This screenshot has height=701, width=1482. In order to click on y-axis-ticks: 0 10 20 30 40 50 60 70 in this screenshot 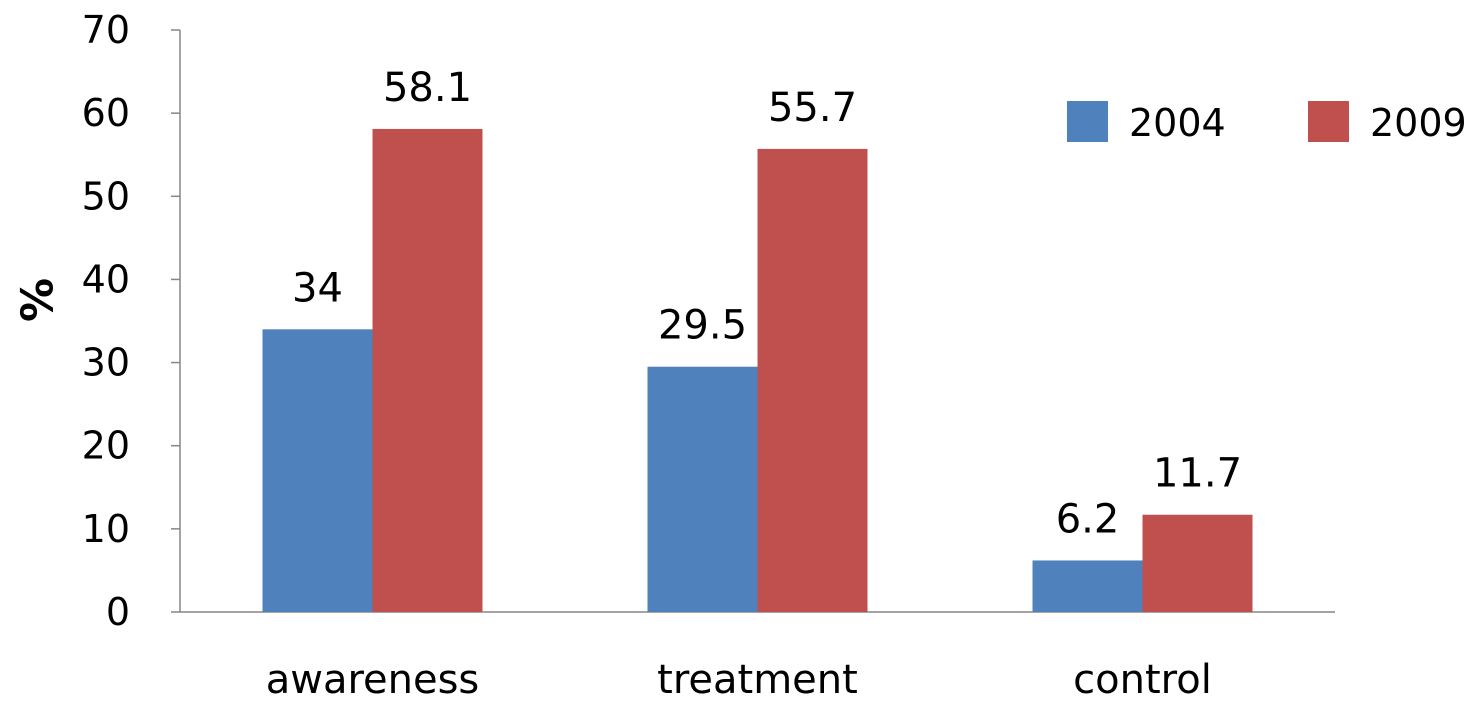, I will do `click(131, 321)`.